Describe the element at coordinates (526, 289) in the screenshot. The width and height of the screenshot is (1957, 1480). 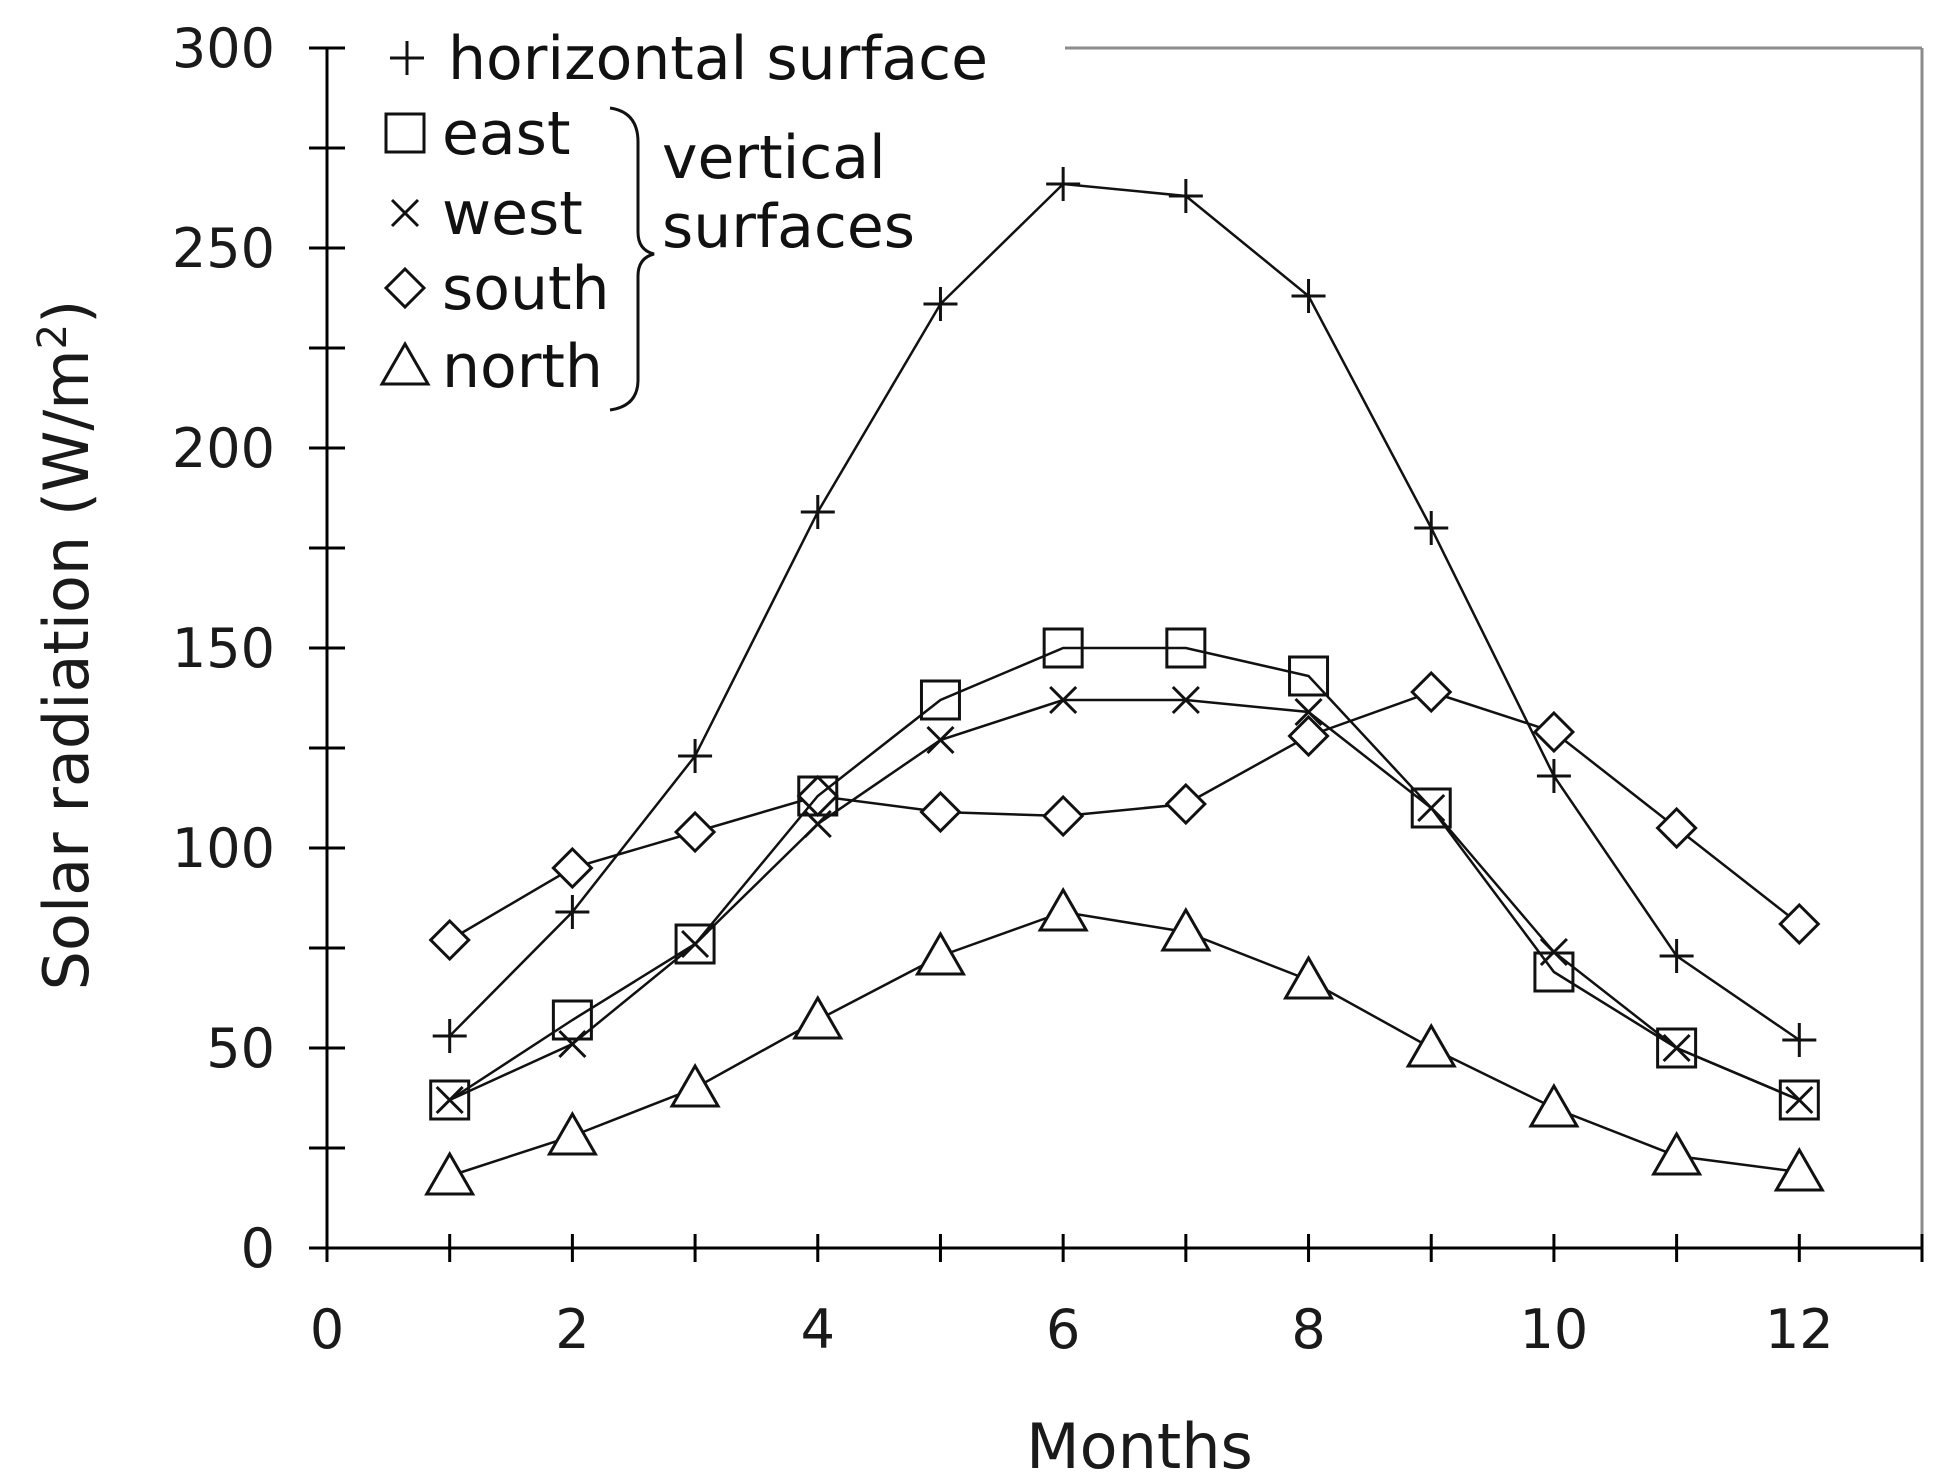
I see `legend-label: south` at that location.